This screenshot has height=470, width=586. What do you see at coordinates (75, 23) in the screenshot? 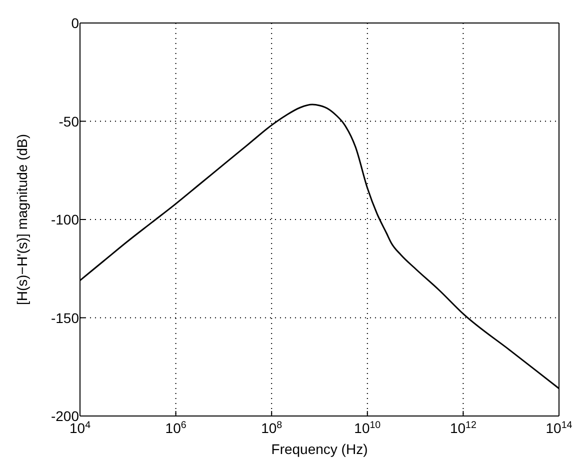
I see `y-tick-label: 0` at bounding box center [75, 23].